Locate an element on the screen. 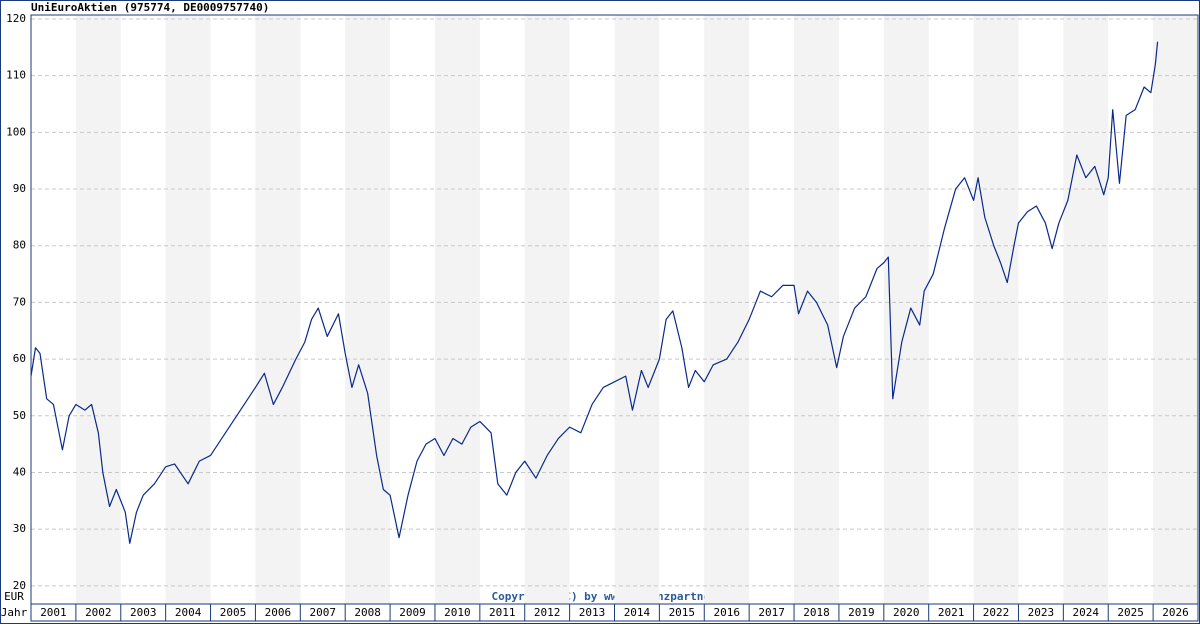 The width and height of the screenshot is (1200, 630). x-tick-label: 2002 is located at coordinates (98, 612).